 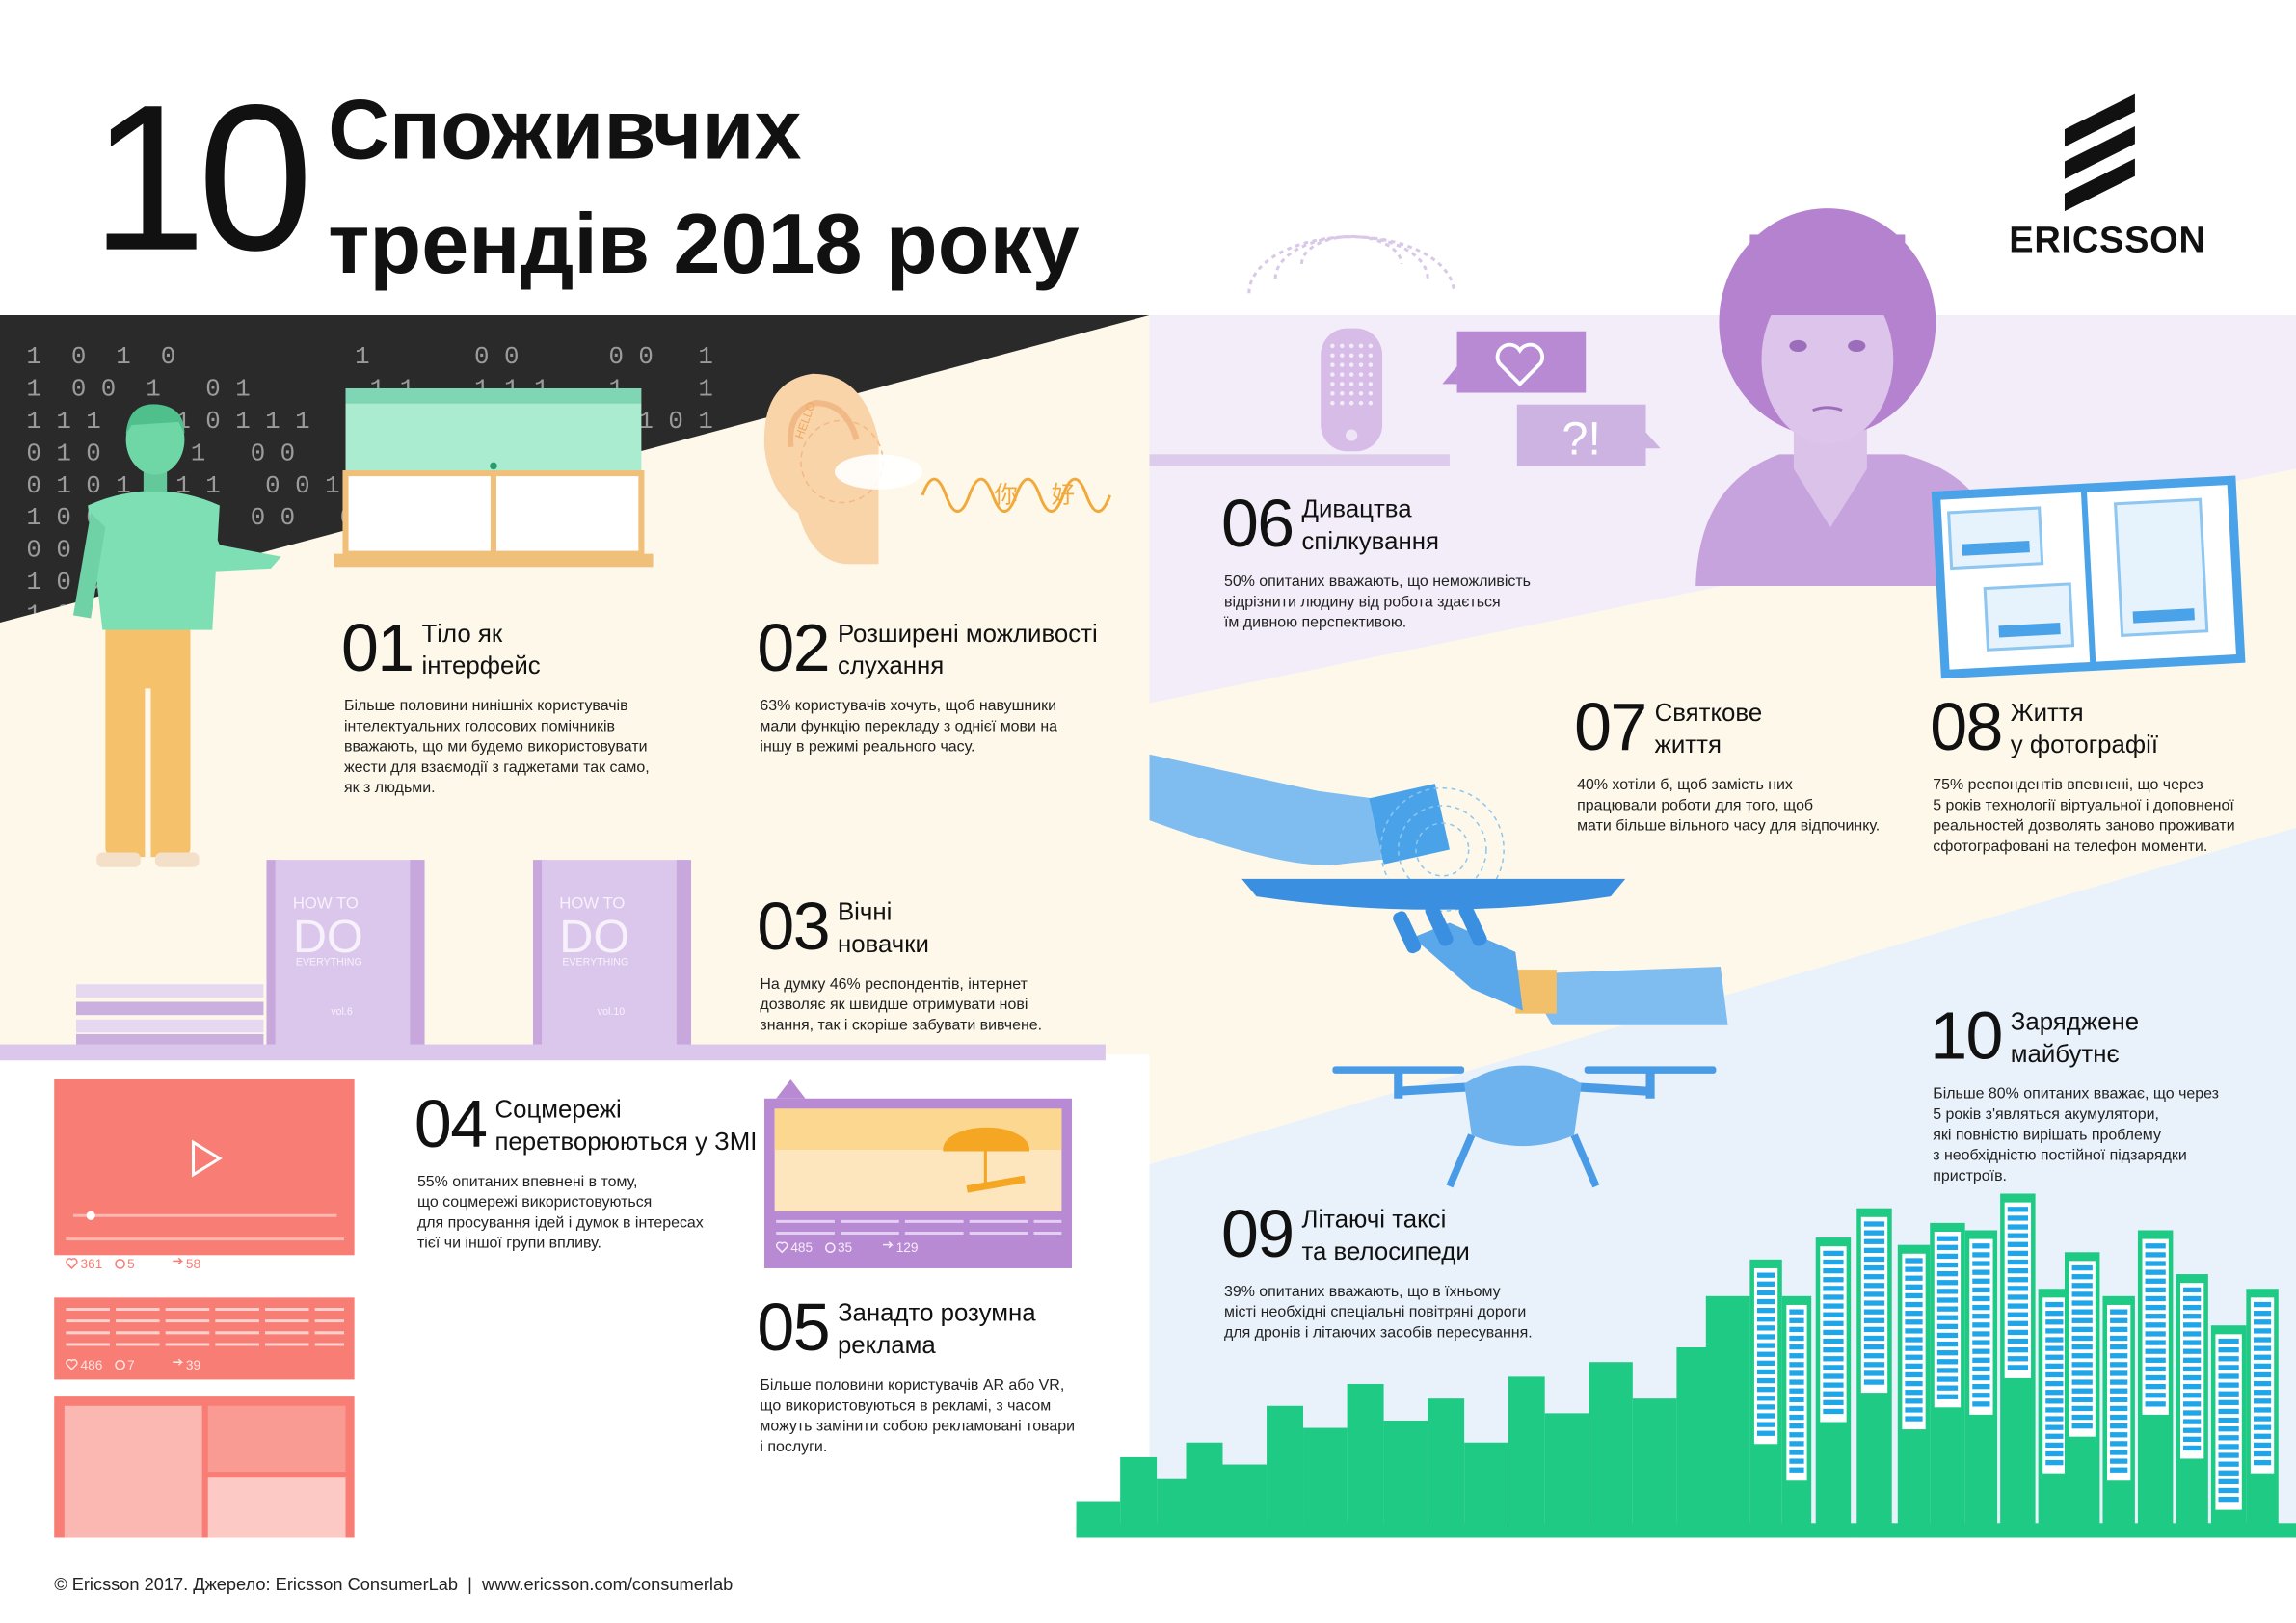 I want to click on signal-ring, so click(x=1442, y=849).